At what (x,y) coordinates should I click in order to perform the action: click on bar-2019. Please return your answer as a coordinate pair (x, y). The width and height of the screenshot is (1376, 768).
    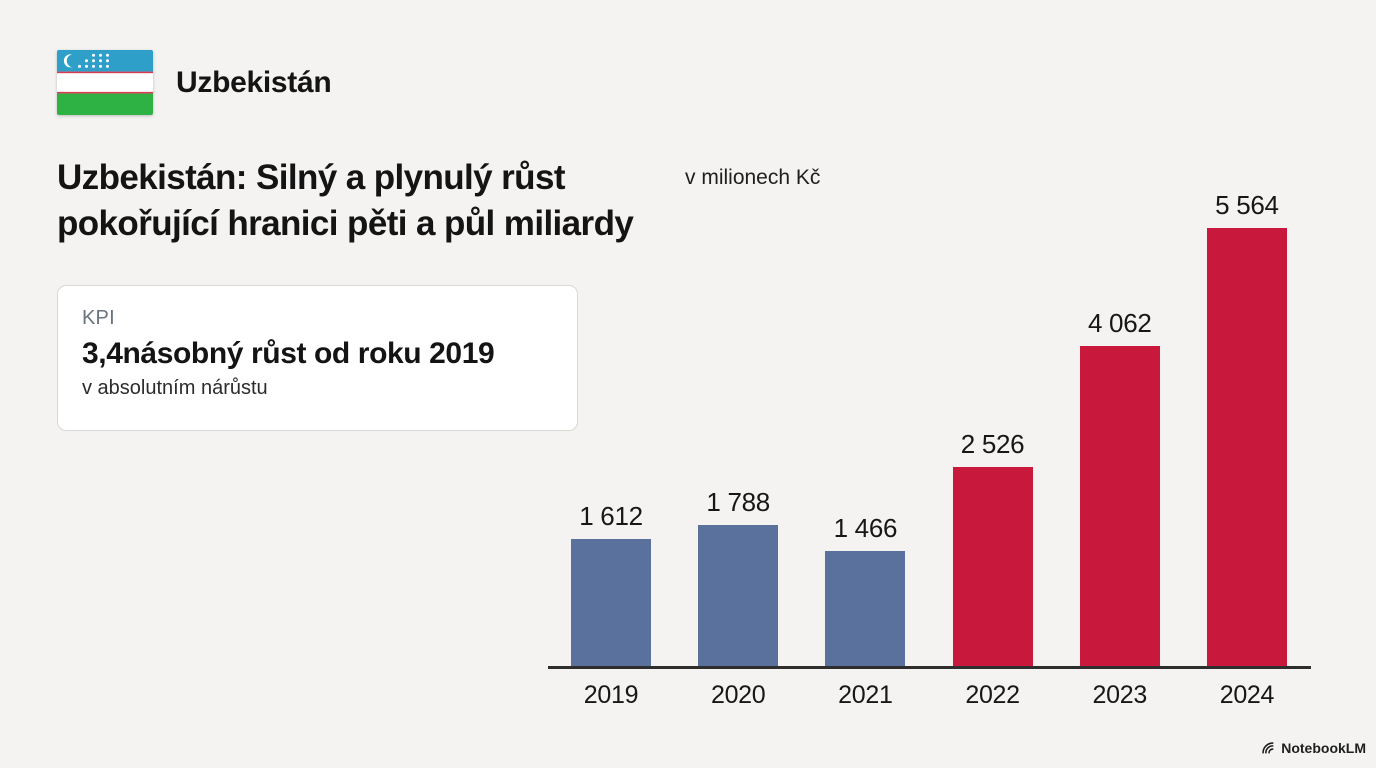
    Looking at the image, I should click on (611, 602).